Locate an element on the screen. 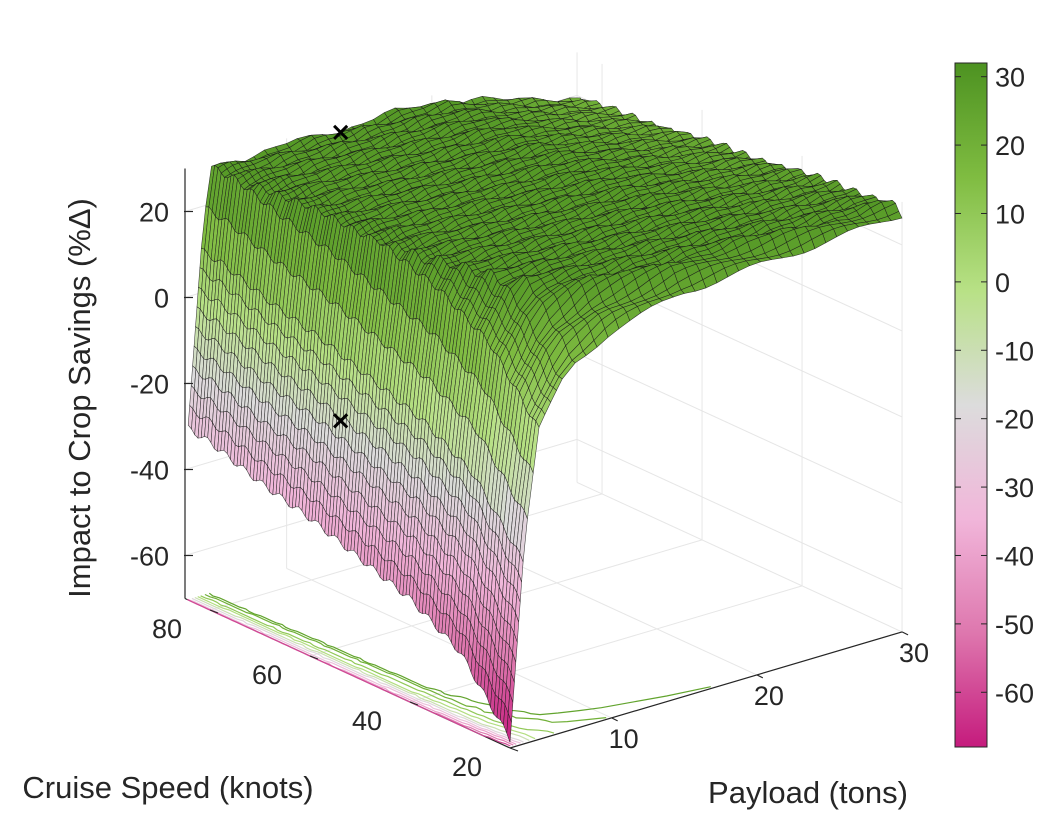 This screenshot has width=1063, height=813. colorbar-tick-label: 20 is located at coordinates (1010, 146).